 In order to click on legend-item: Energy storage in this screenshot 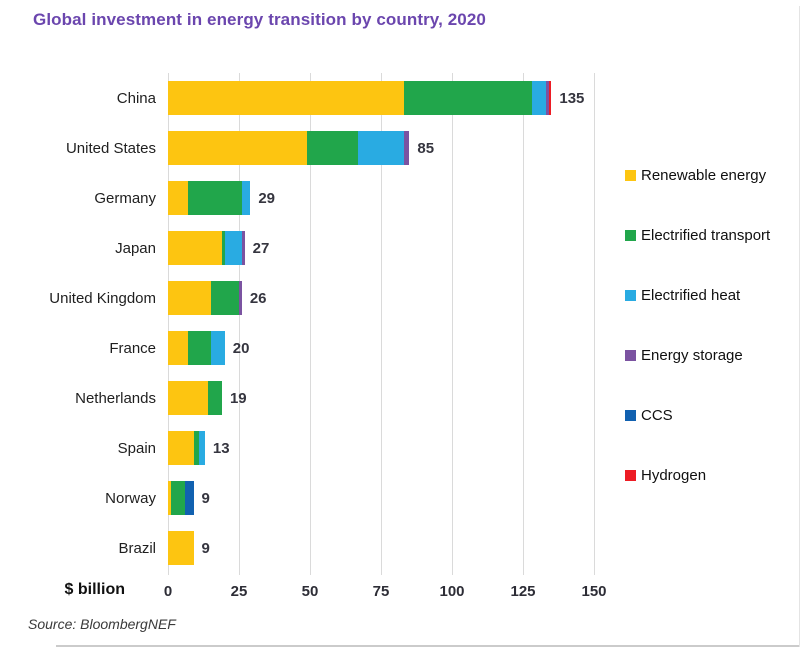, I will do `click(710, 355)`.